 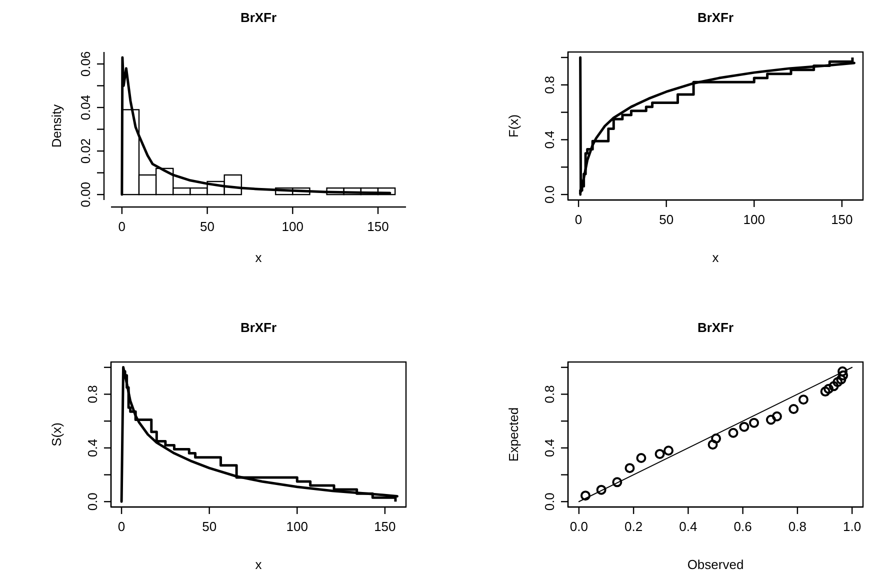 What do you see at coordinates (85, 64) in the screenshot?
I see `y-tick-label: 0.06` at bounding box center [85, 64].